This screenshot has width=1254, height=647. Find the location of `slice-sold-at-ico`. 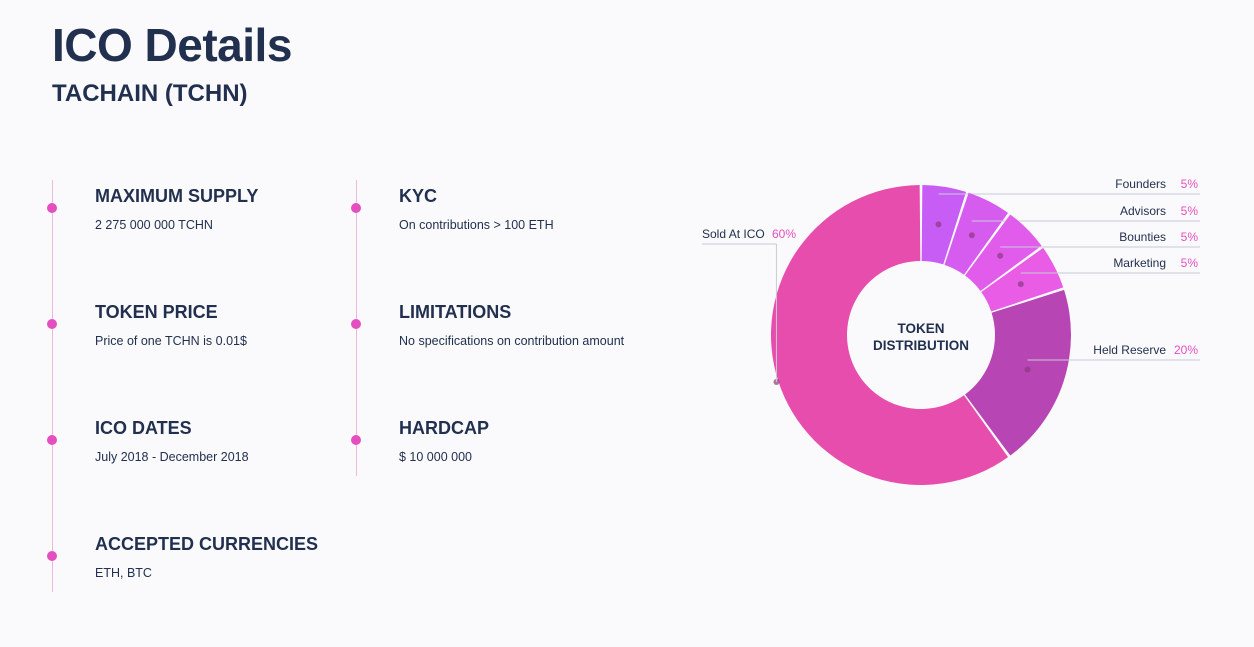

slice-sold-at-ico is located at coordinates (890, 335).